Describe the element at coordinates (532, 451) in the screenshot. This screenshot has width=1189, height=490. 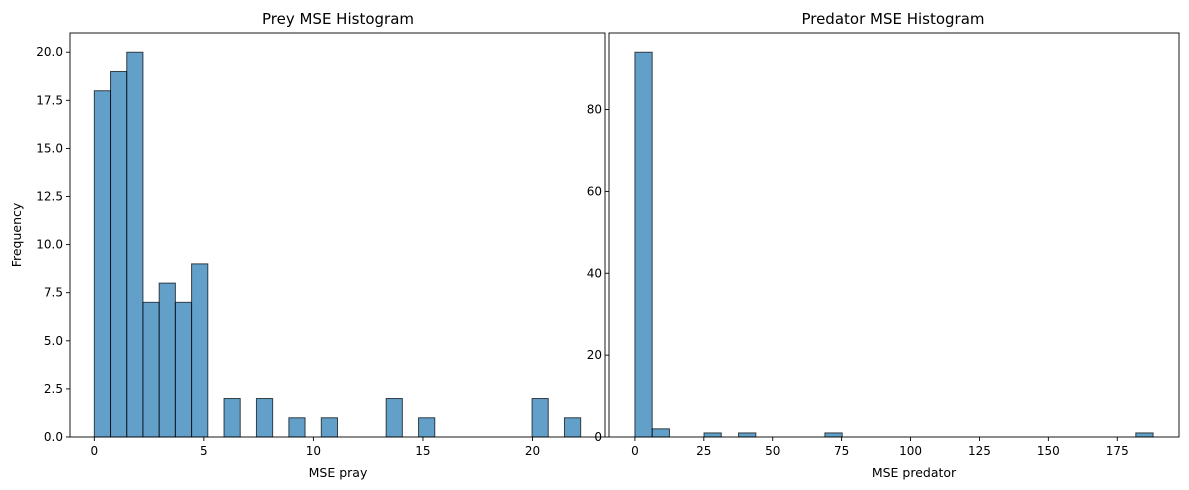
I see `prey-x-tick-label: 20` at that location.